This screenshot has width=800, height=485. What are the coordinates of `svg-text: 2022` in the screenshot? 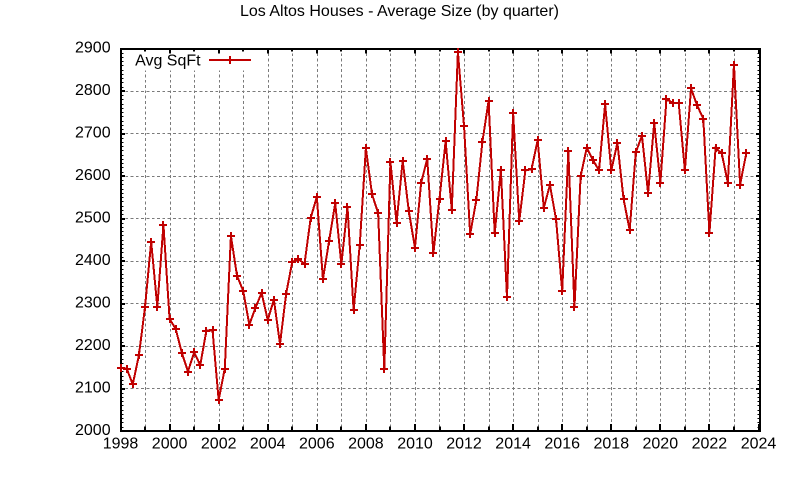 It's located at (710, 444).